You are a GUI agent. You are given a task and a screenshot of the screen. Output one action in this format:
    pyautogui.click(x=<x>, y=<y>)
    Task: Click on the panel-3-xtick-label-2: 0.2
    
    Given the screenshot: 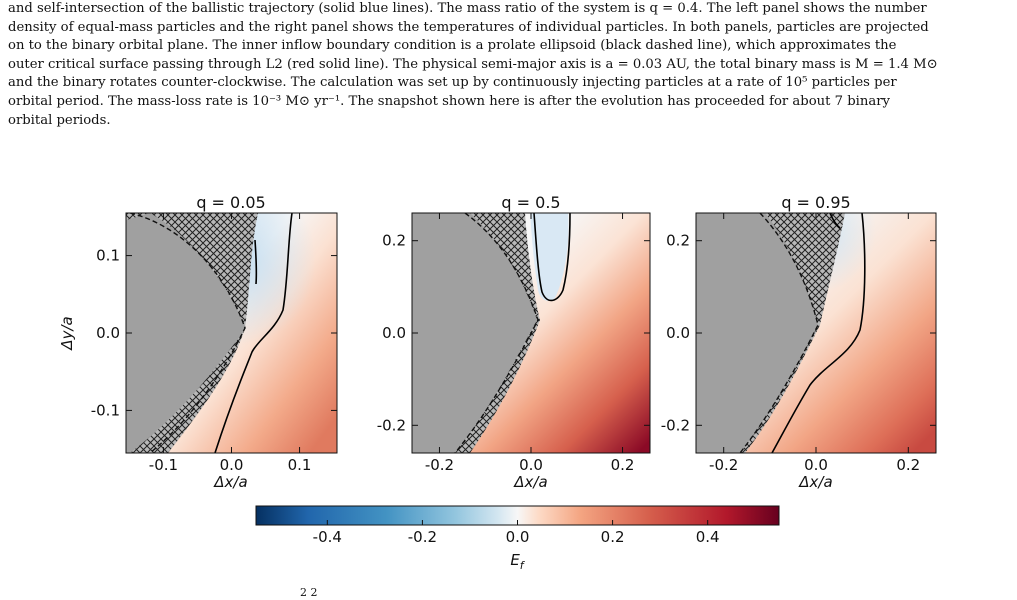 What is the action you would take?
    pyautogui.click(x=908, y=465)
    